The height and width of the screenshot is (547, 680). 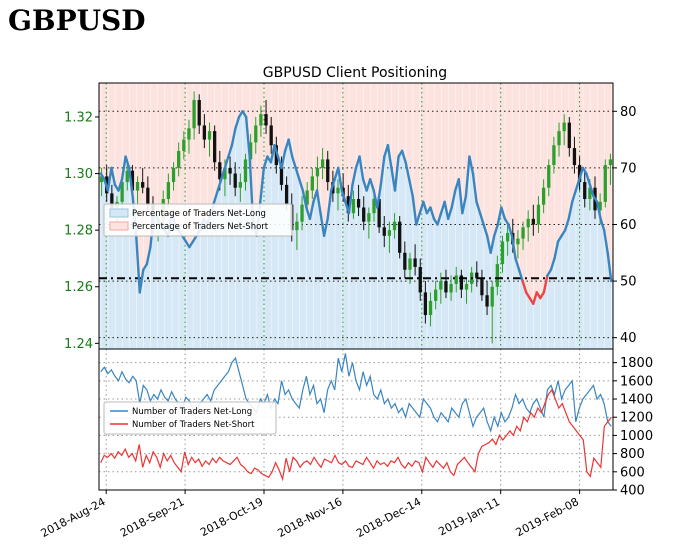 What do you see at coordinates (356, 435) in the screenshot?
I see `net-short-count-line` at bounding box center [356, 435].